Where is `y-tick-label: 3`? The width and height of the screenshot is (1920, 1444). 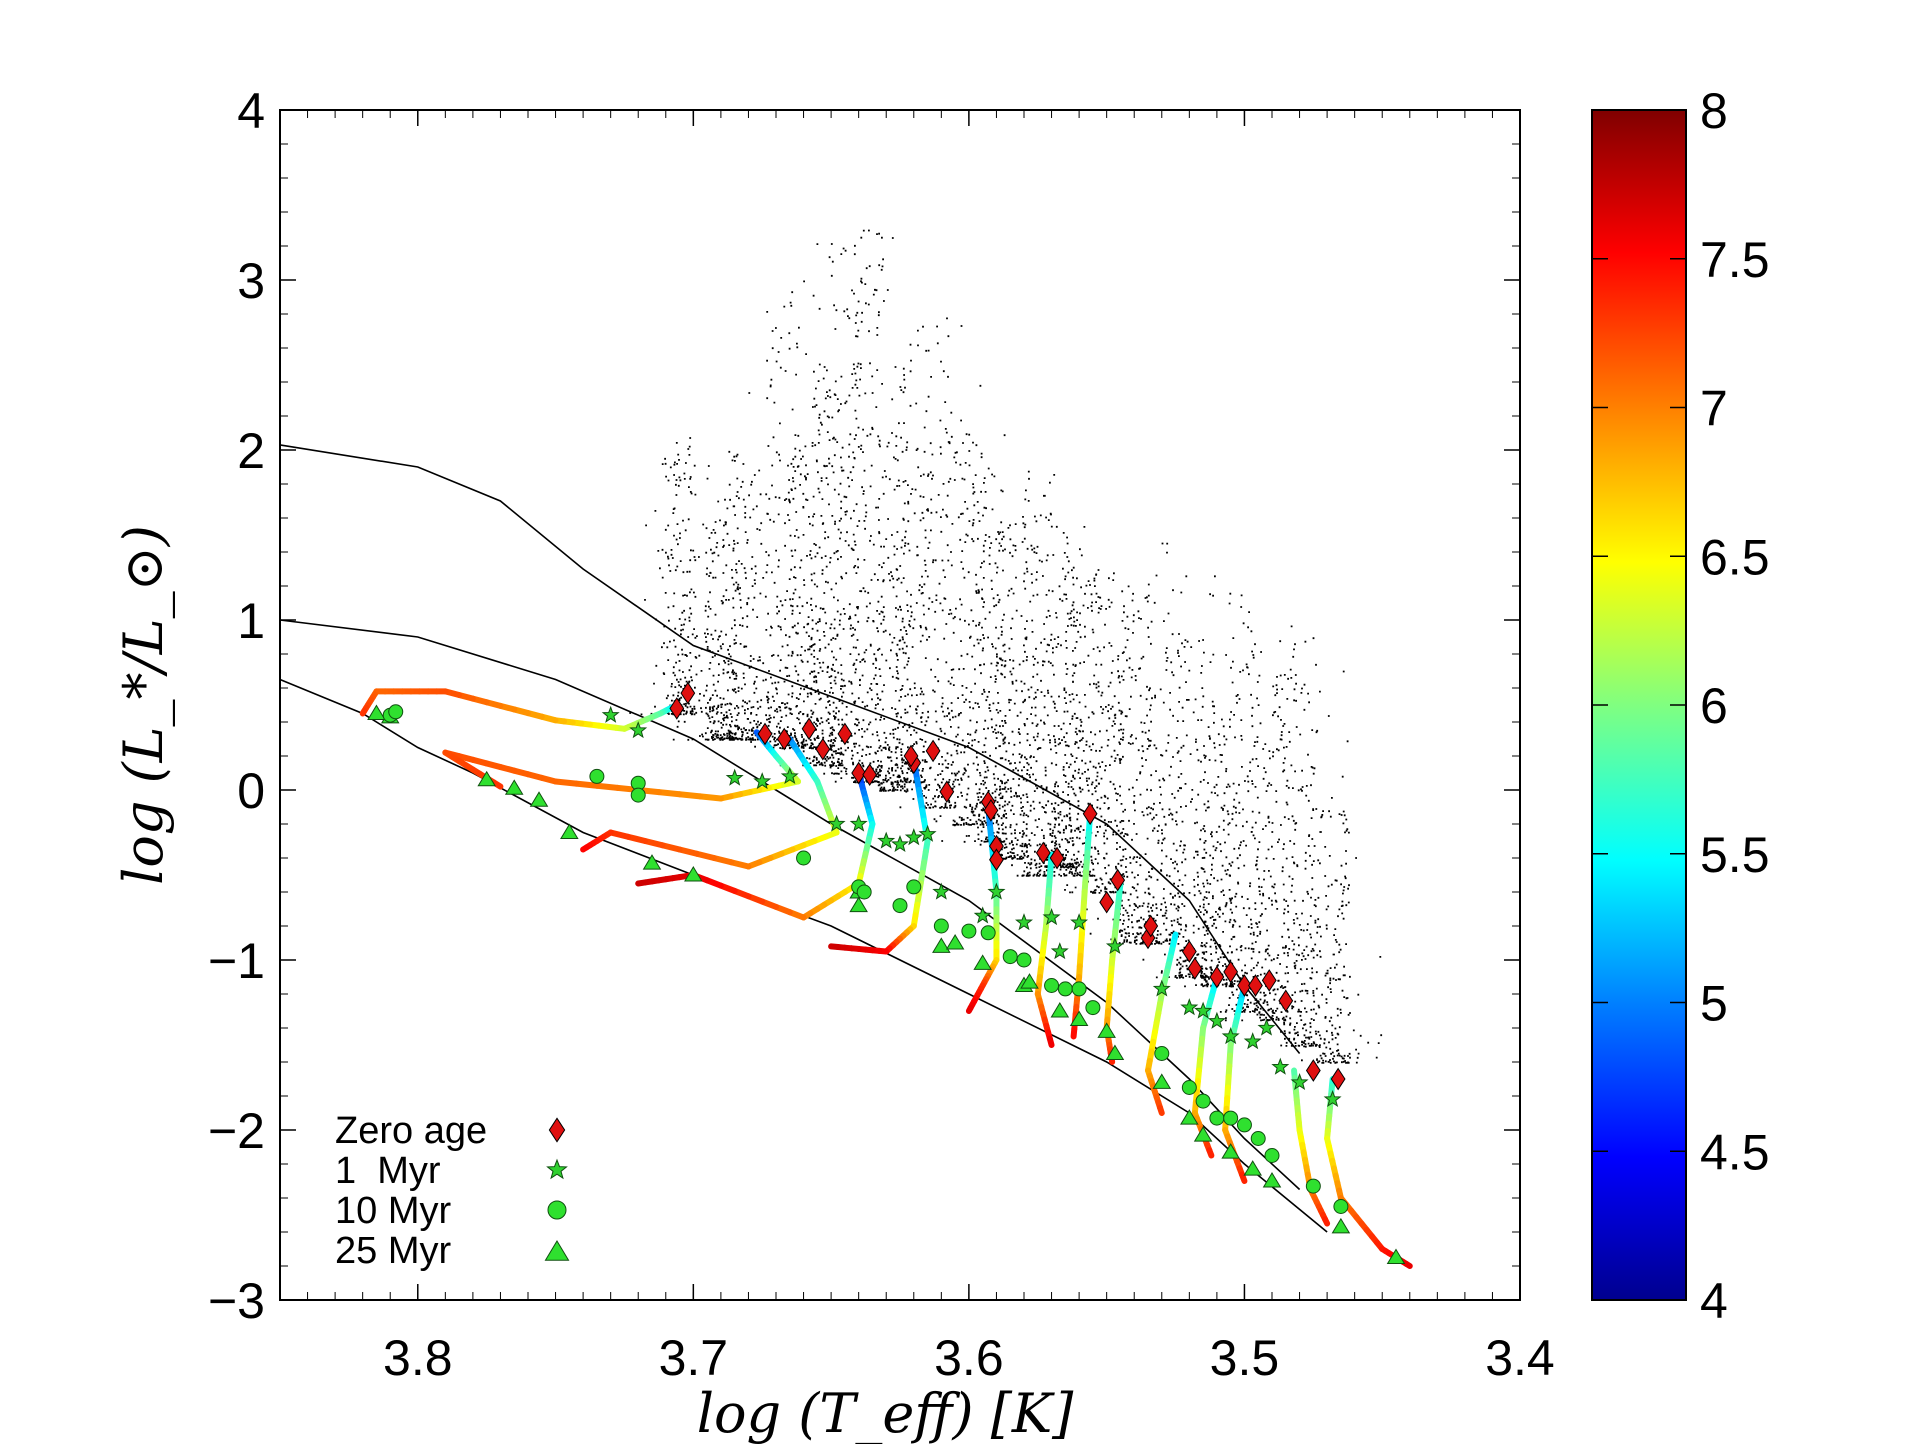 y-tick-label: 3 is located at coordinates (251, 281).